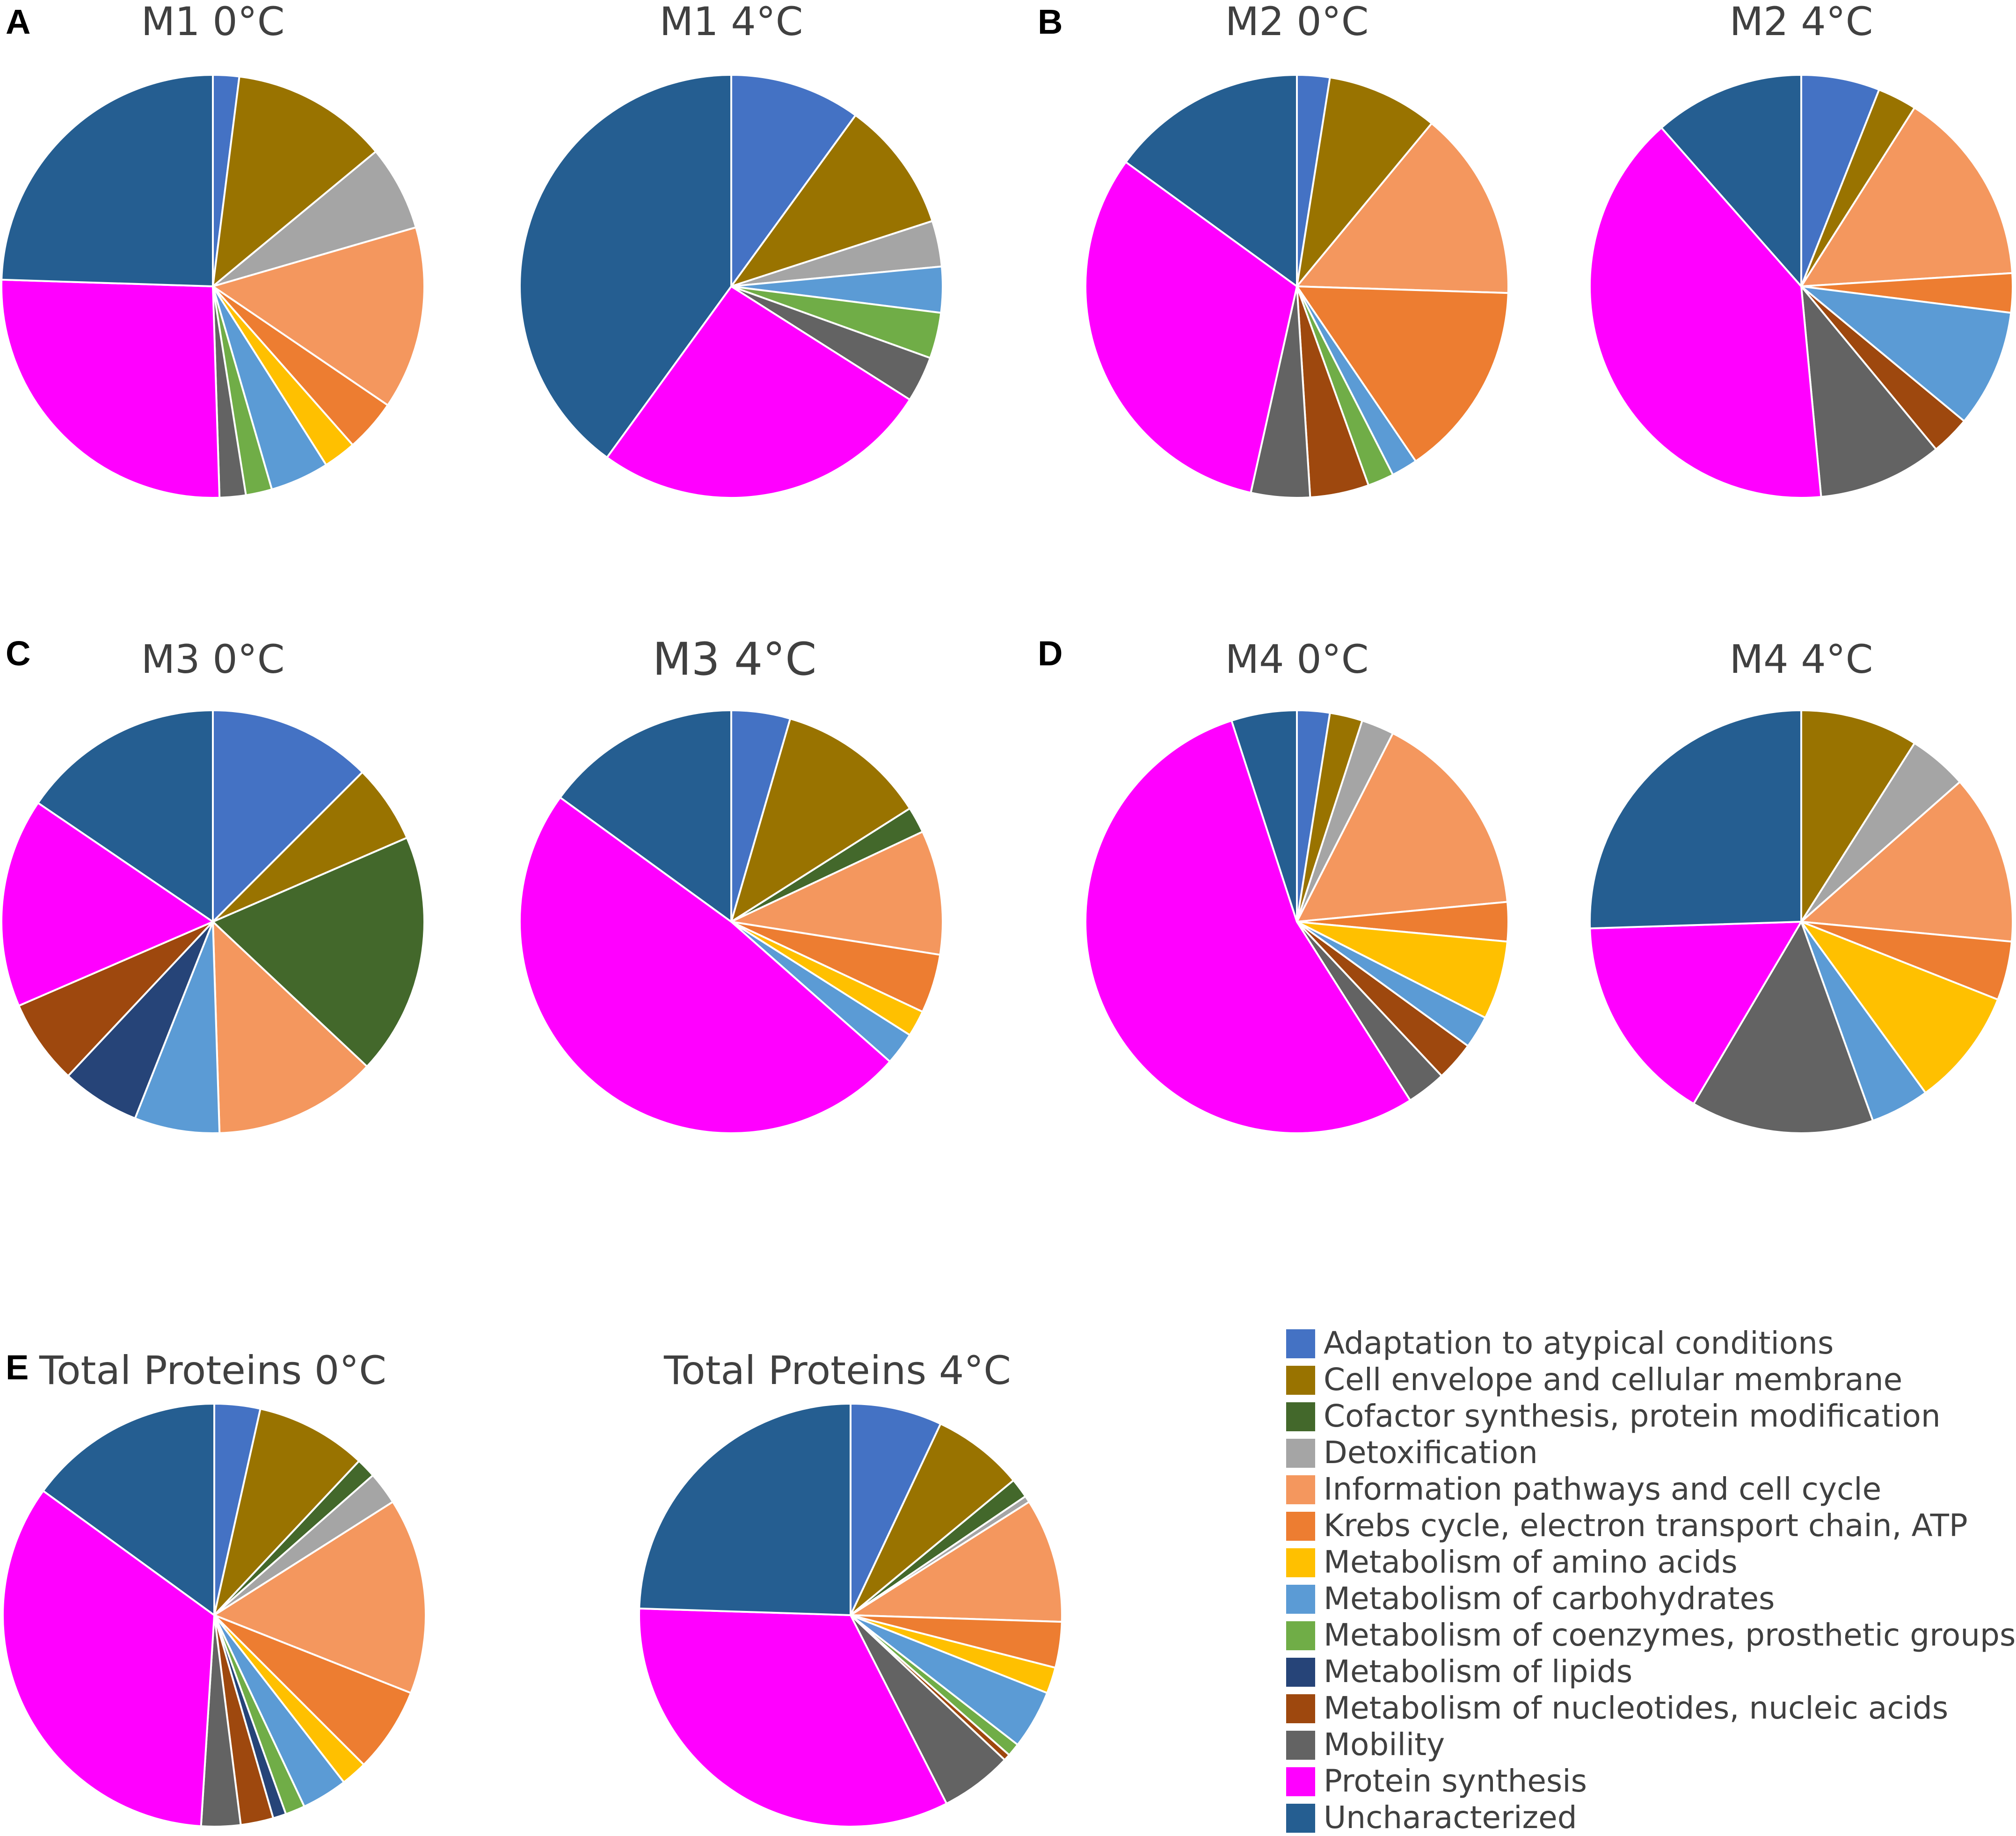 The width and height of the screenshot is (2016, 1836). I want to click on panel-letter-a: A, so click(18, 22).